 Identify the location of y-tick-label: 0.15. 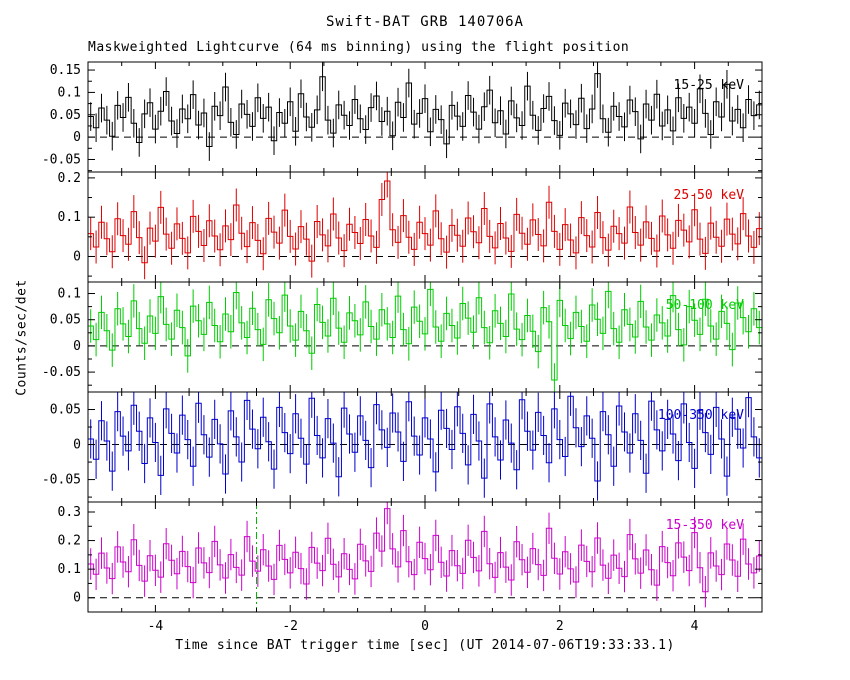
(65, 70).